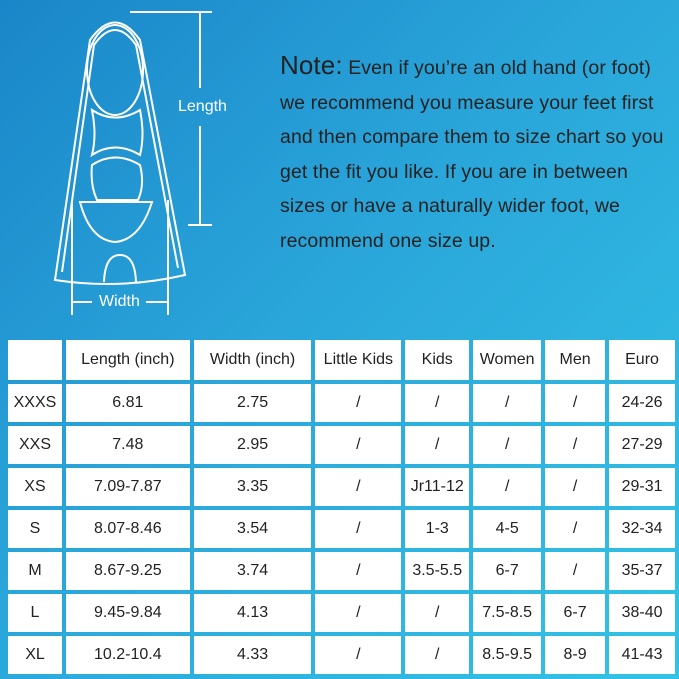 This screenshot has width=679, height=679. I want to click on table-cell: 4.33, so click(252, 655).